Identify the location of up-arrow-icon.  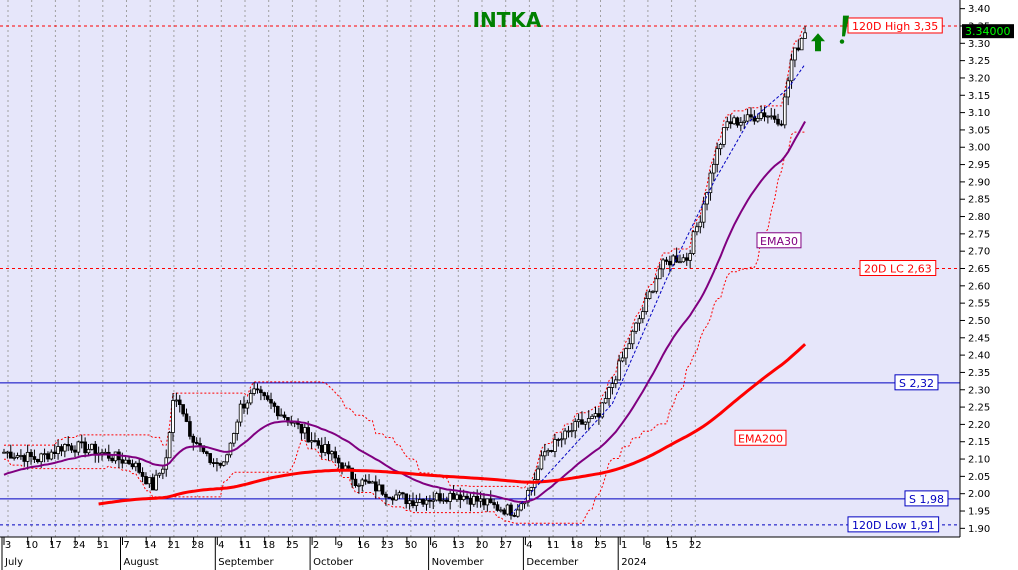
(818, 42).